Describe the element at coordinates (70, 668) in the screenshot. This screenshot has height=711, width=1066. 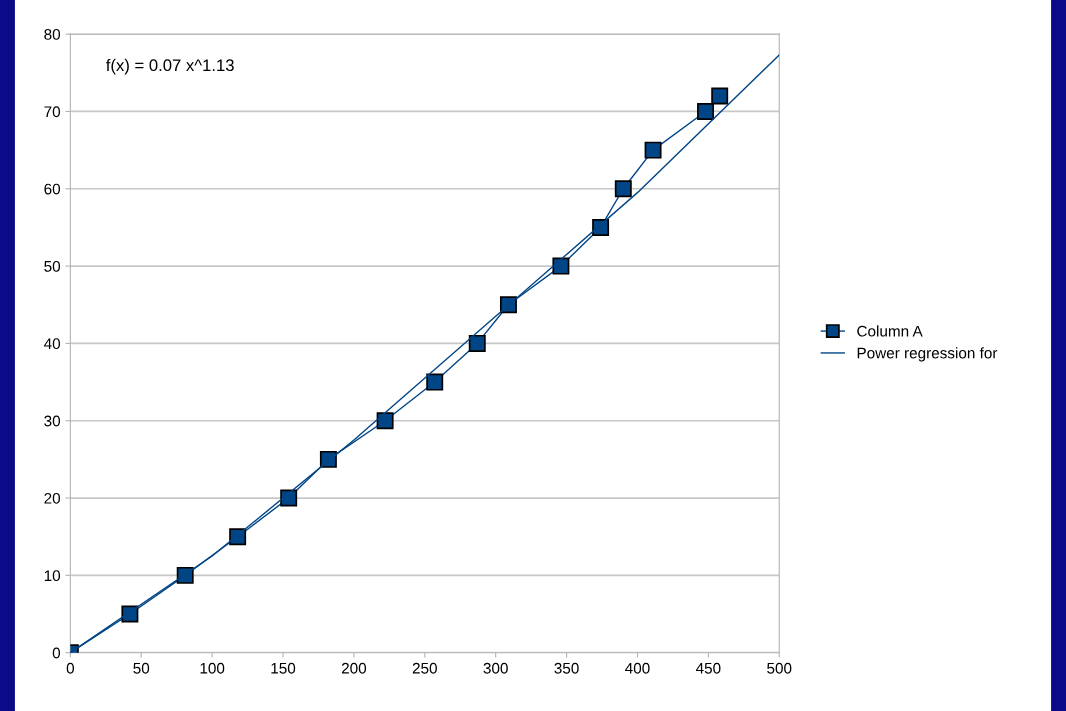
I see `x-tick-label: 0` at that location.